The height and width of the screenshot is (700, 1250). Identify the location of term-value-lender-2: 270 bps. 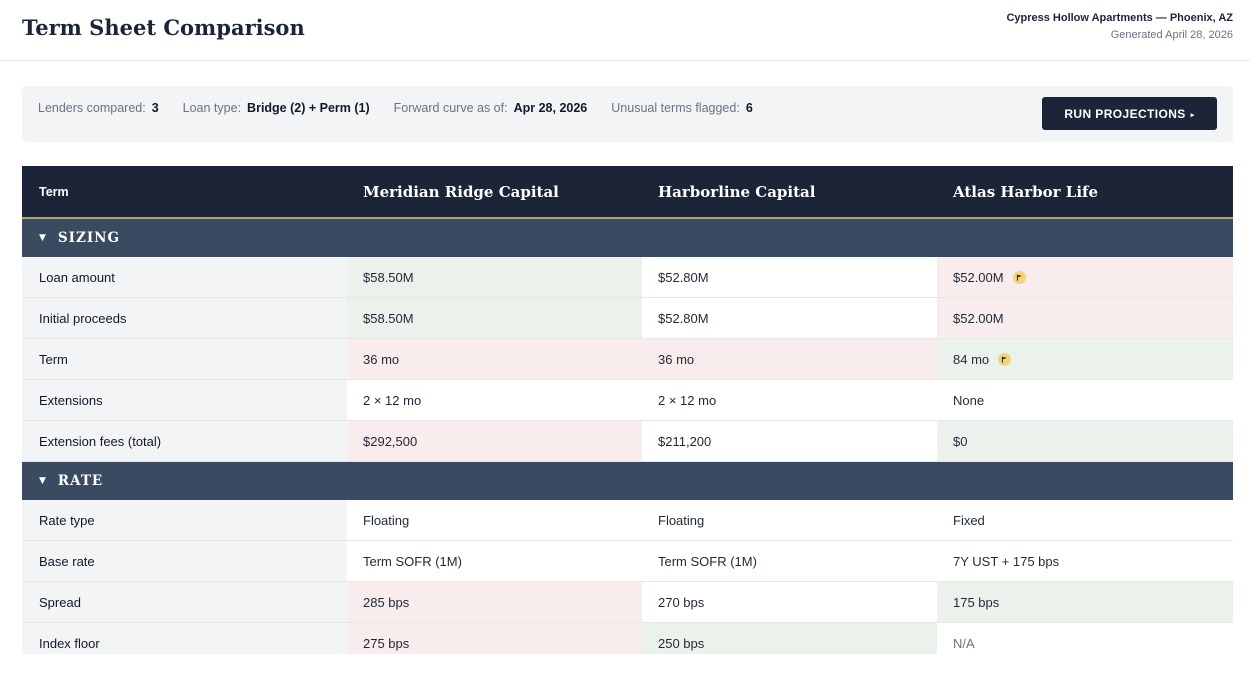
(789, 602).